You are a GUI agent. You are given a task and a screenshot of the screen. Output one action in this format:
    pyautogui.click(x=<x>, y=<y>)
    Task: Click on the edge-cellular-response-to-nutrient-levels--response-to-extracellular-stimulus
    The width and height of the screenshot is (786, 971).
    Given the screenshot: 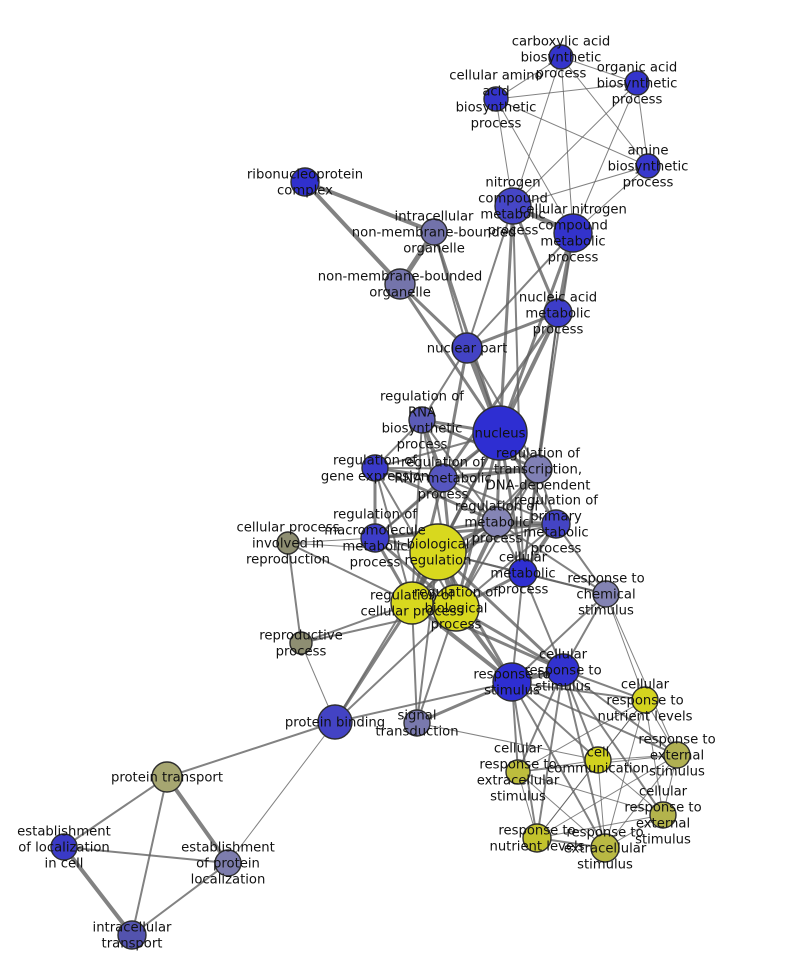 What is the action you would take?
    pyautogui.click(x=625, y=774)
    